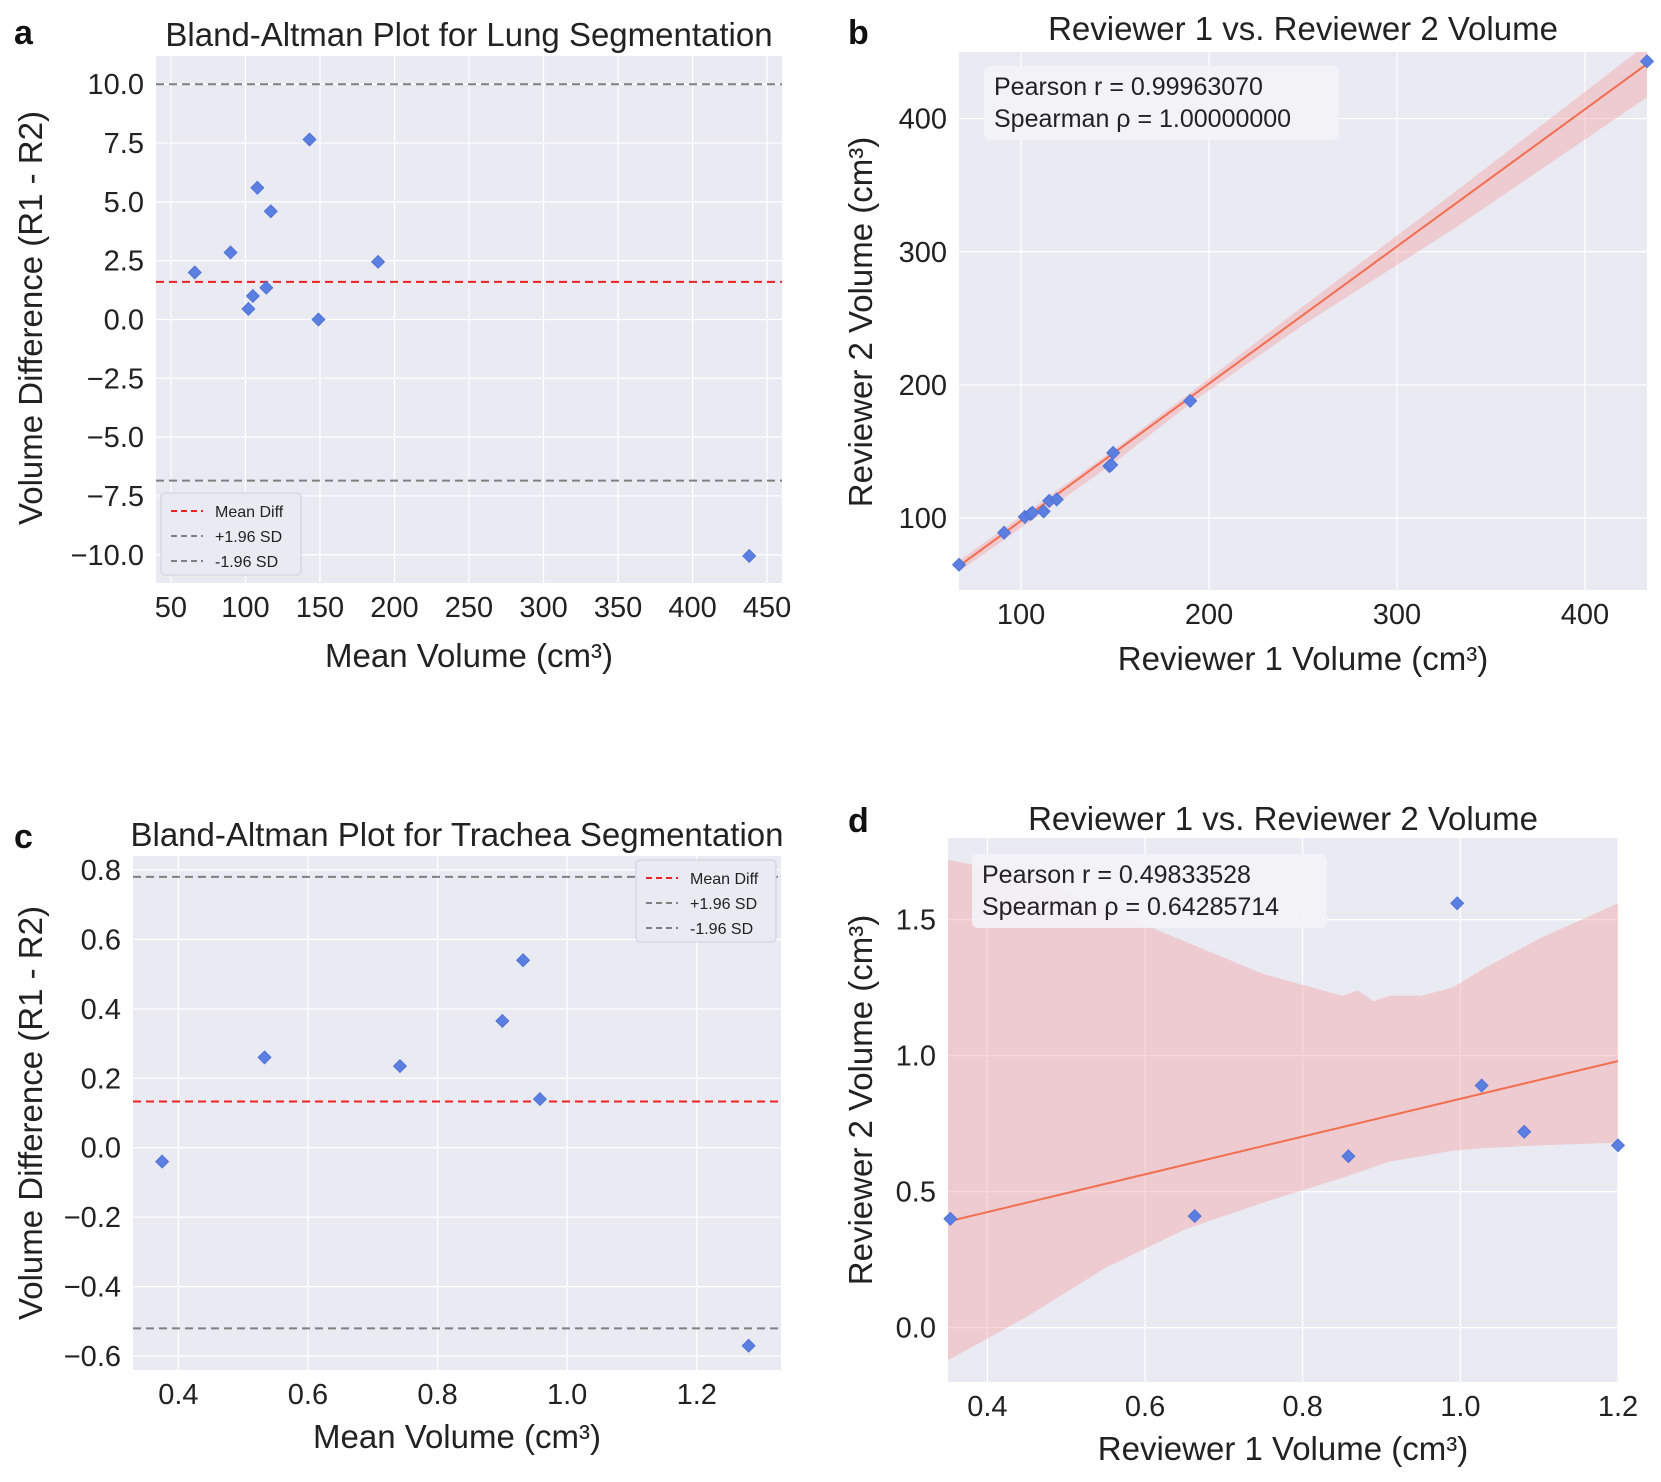 The height and width of the screenshot is (1482, 1661). Describe the element at coordinates (1116, 875) in the screenshot. I see `stats-line: Pearson r = 0.49833528` at that location.